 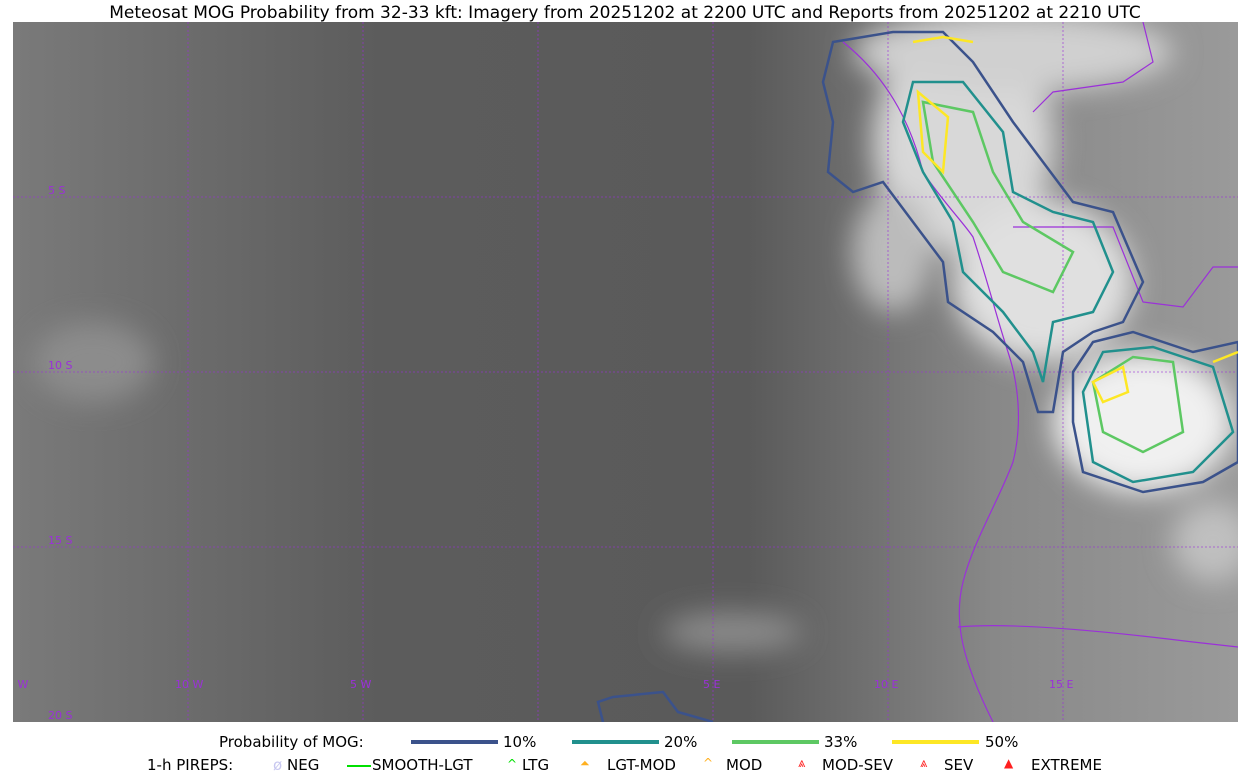 I want to click on mod-sev-icon: ⩓, so click(x=802, y=763).